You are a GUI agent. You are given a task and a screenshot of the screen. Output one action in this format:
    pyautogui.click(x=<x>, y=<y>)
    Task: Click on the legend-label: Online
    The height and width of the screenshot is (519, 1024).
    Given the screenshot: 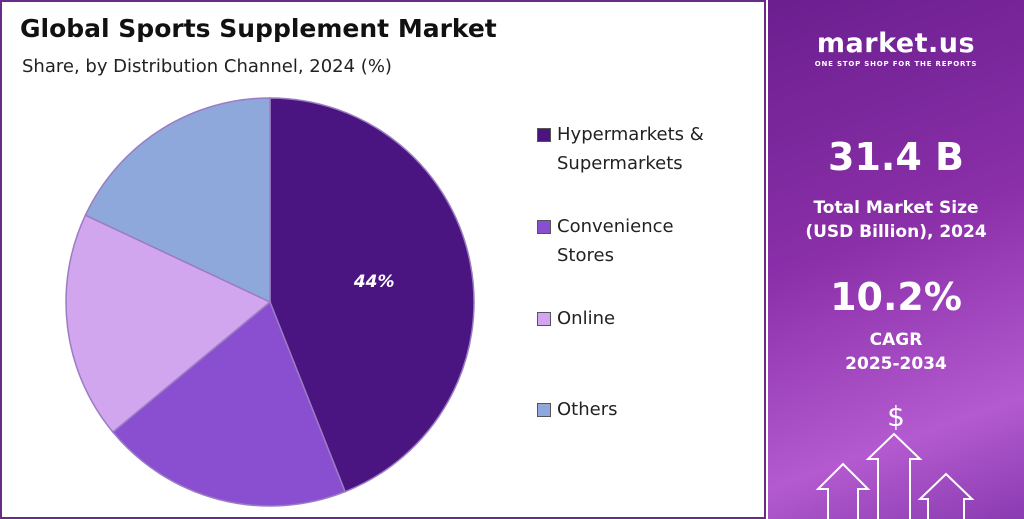 What is the action you would take?
    pyautogui.click(x=586, y=318)
    